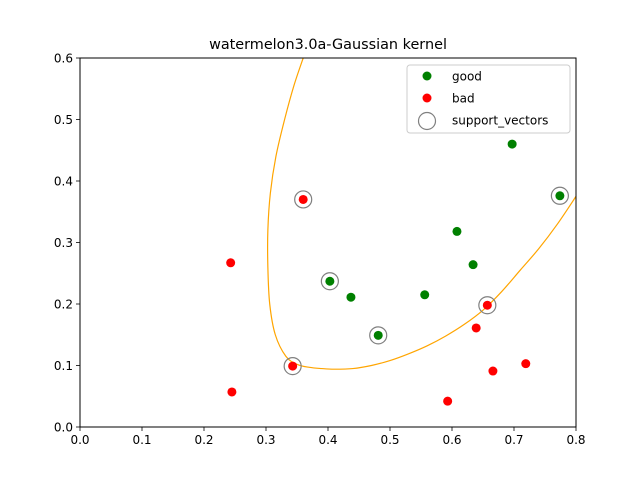 The height and width of the screenshot is (480, 640). Describe the element at coordinates (463, 99) in the screenshot. I see `legend-label: bad` at that location.